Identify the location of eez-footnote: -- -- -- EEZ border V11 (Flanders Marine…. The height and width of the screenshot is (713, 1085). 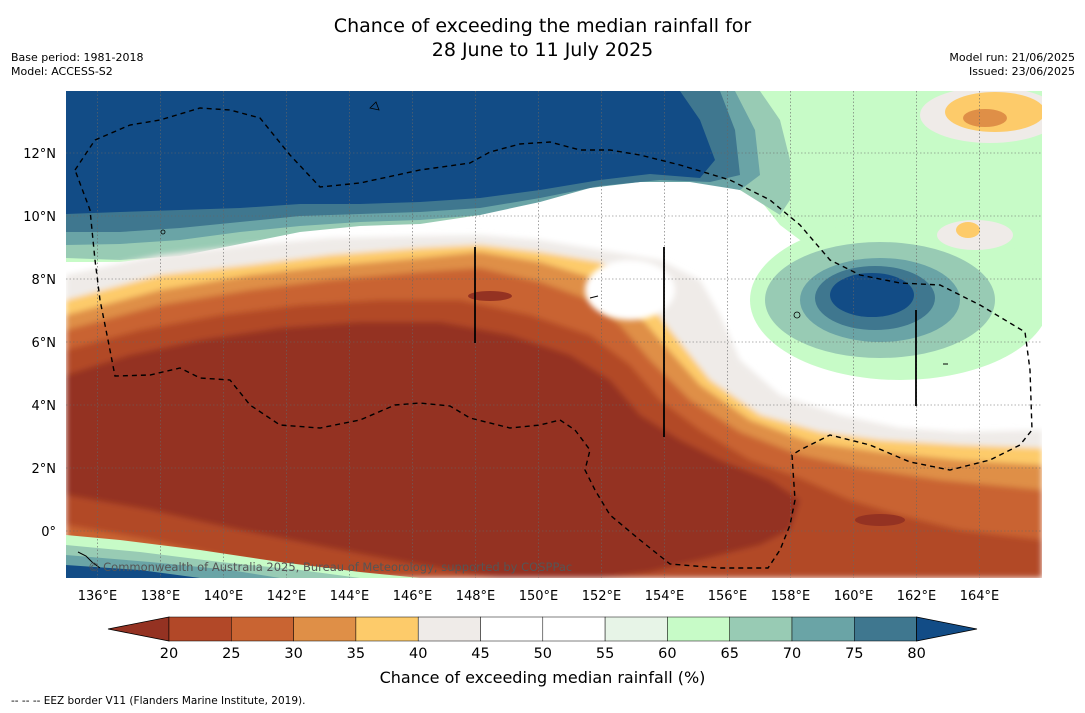
(158, 701).